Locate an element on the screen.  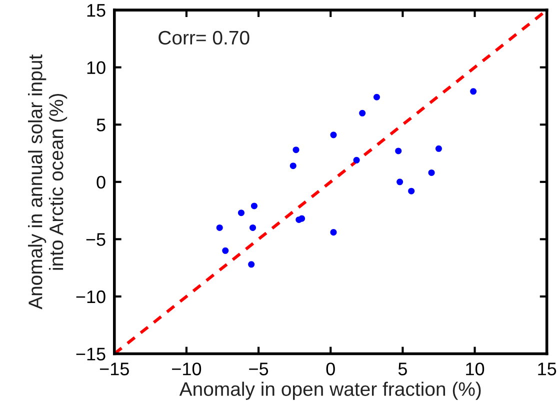
y-tick-label: 0 is located at coordinates (101, 182).